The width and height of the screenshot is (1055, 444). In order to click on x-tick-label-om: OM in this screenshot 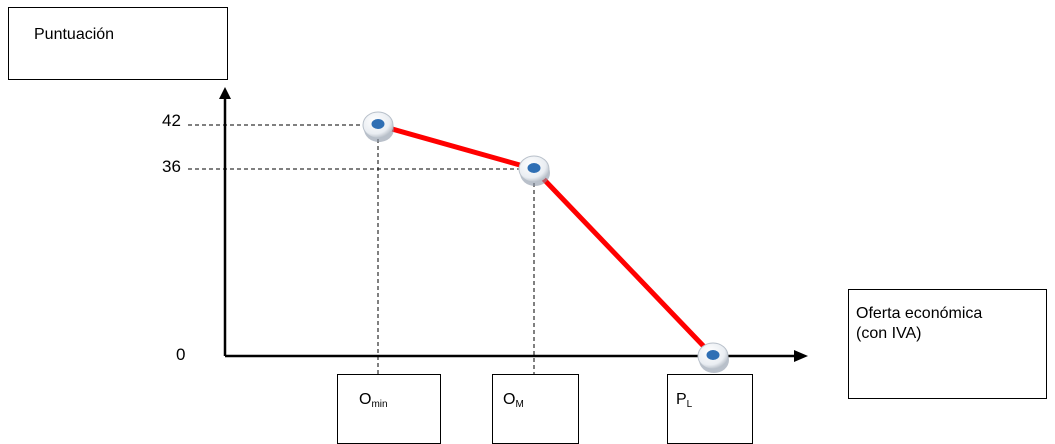, I will do `click(513, 400)`.